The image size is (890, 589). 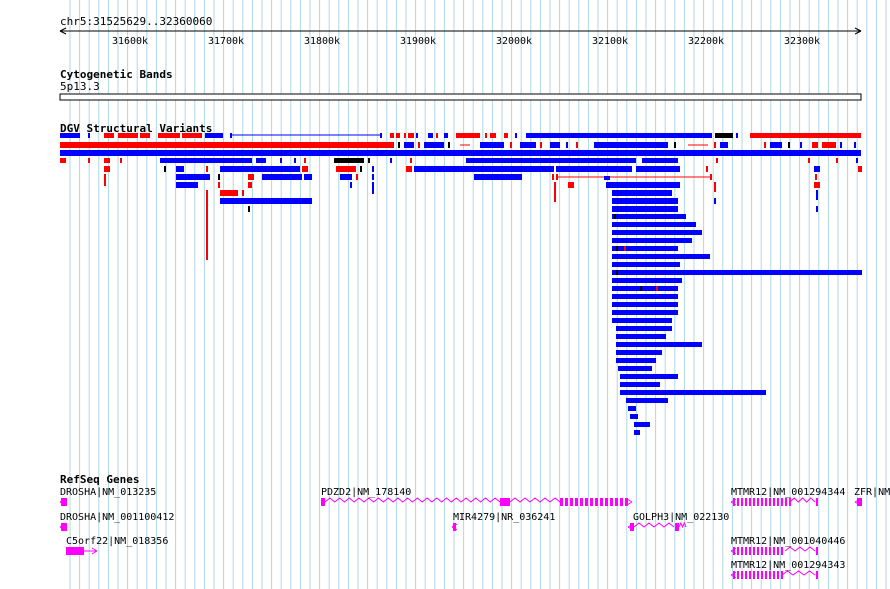 What do you see at coordinates (117, 517) in the screenshot?
I see `gene-label-drosha-2: DROSHA|NM_001100412` at bounding box center [117, 517].